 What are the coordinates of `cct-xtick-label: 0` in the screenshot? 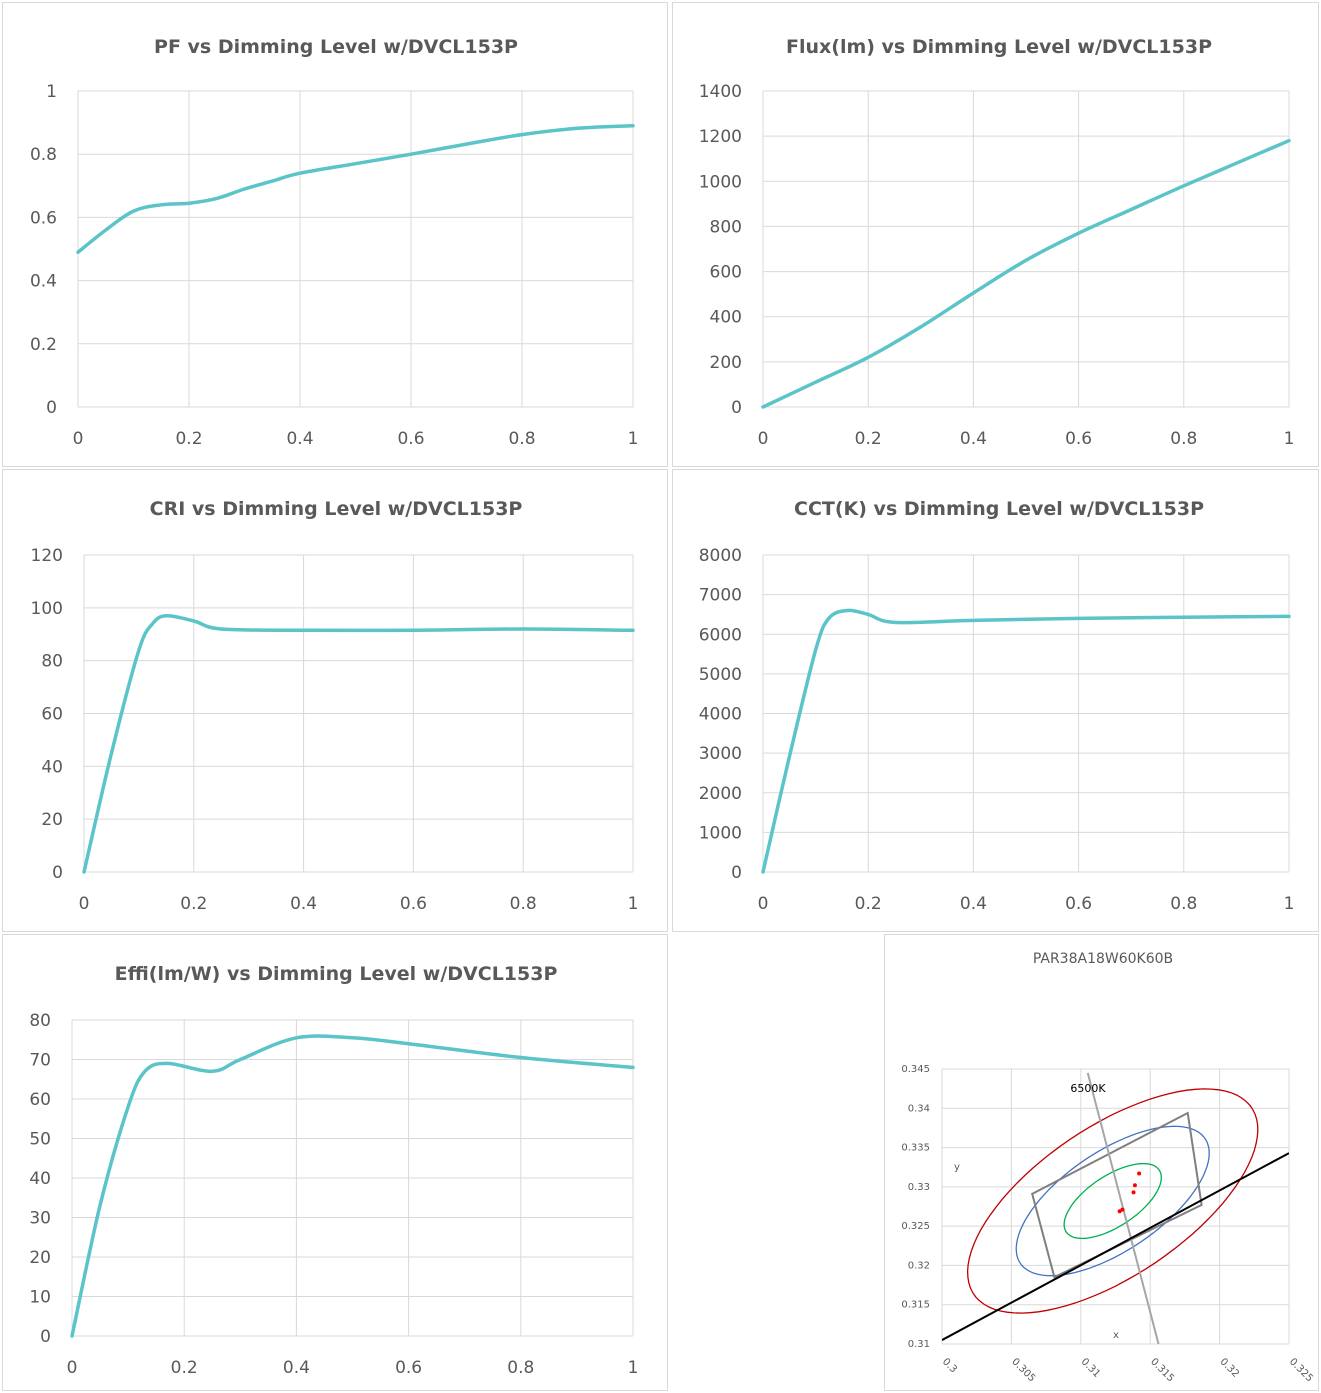 It's located at (763, 904).